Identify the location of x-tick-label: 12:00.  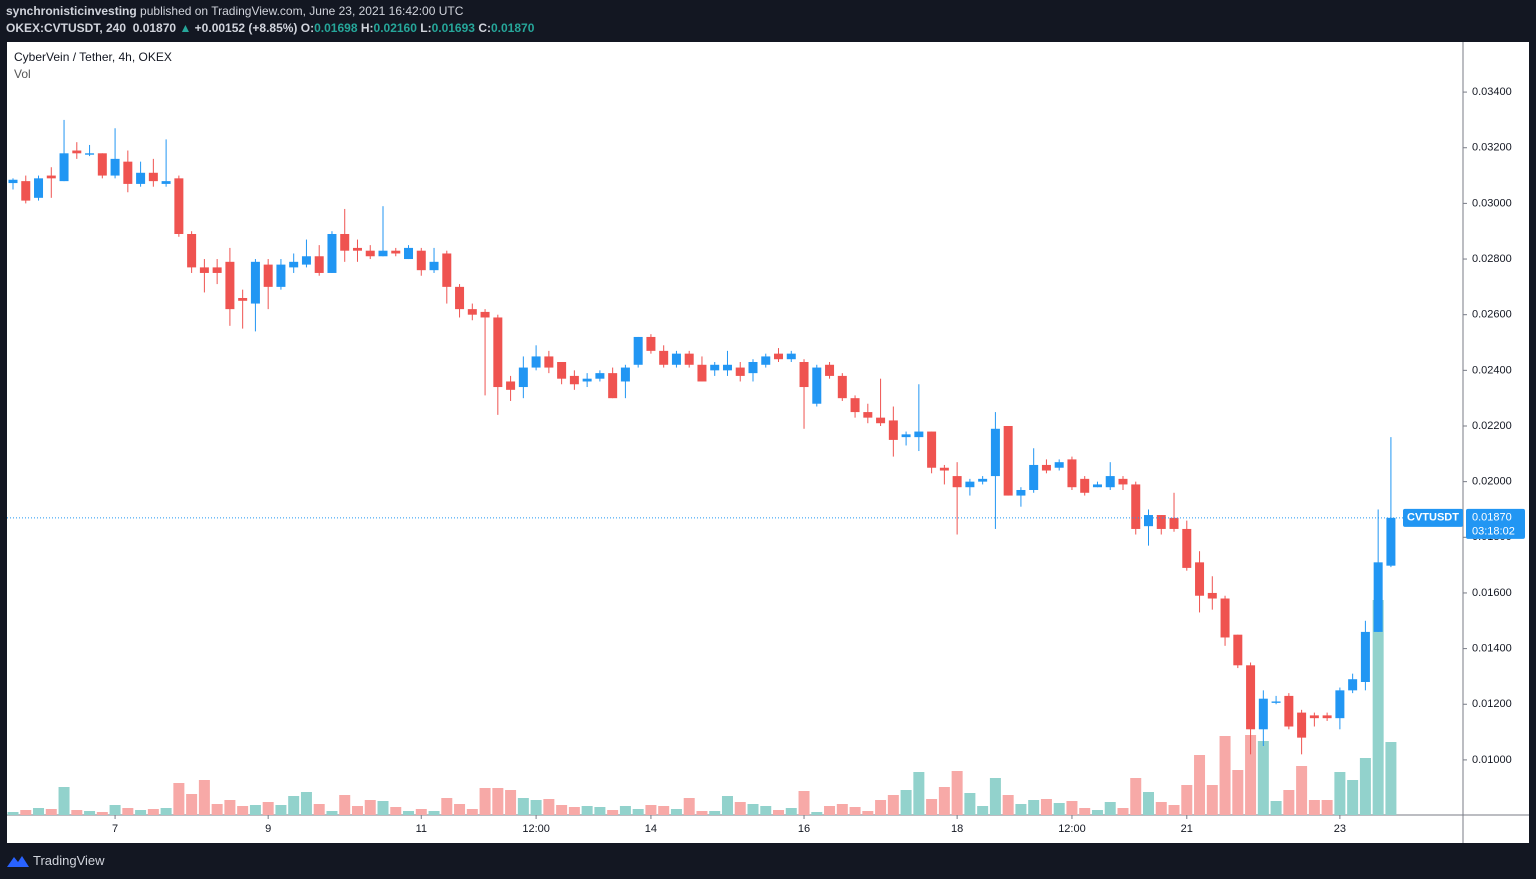
(1072, 829).